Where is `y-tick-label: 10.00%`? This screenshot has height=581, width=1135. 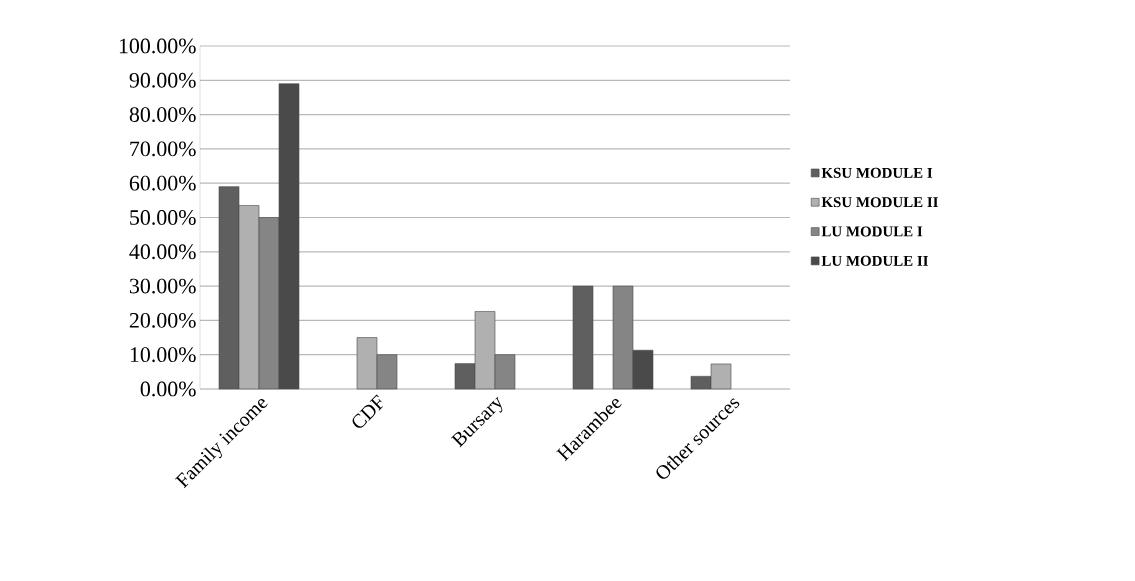
y-tick-label: 10.00% is located at coordinates (163, 355).